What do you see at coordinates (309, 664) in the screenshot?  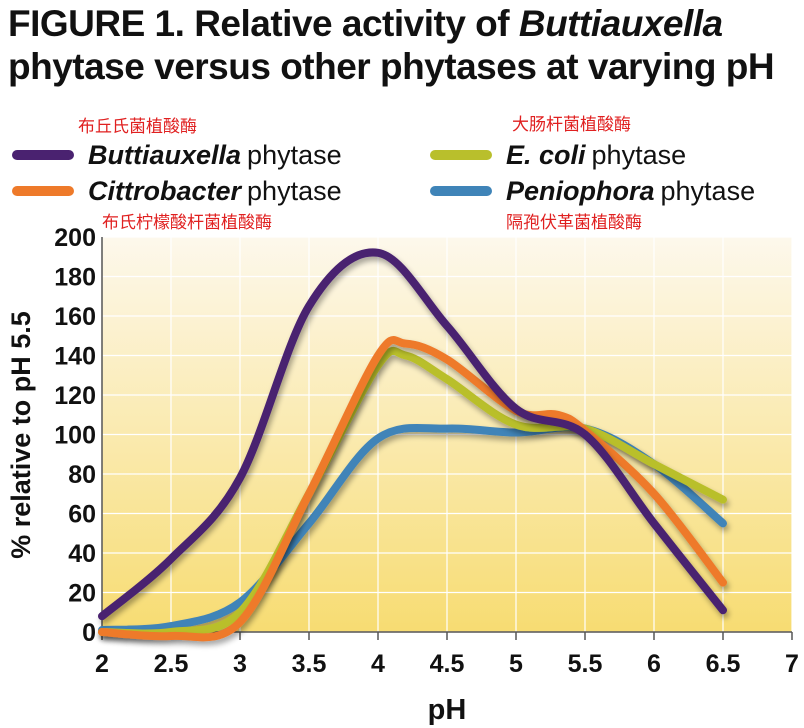 I see `x-tick-label: 3.5` at bounding box center [309, 664].